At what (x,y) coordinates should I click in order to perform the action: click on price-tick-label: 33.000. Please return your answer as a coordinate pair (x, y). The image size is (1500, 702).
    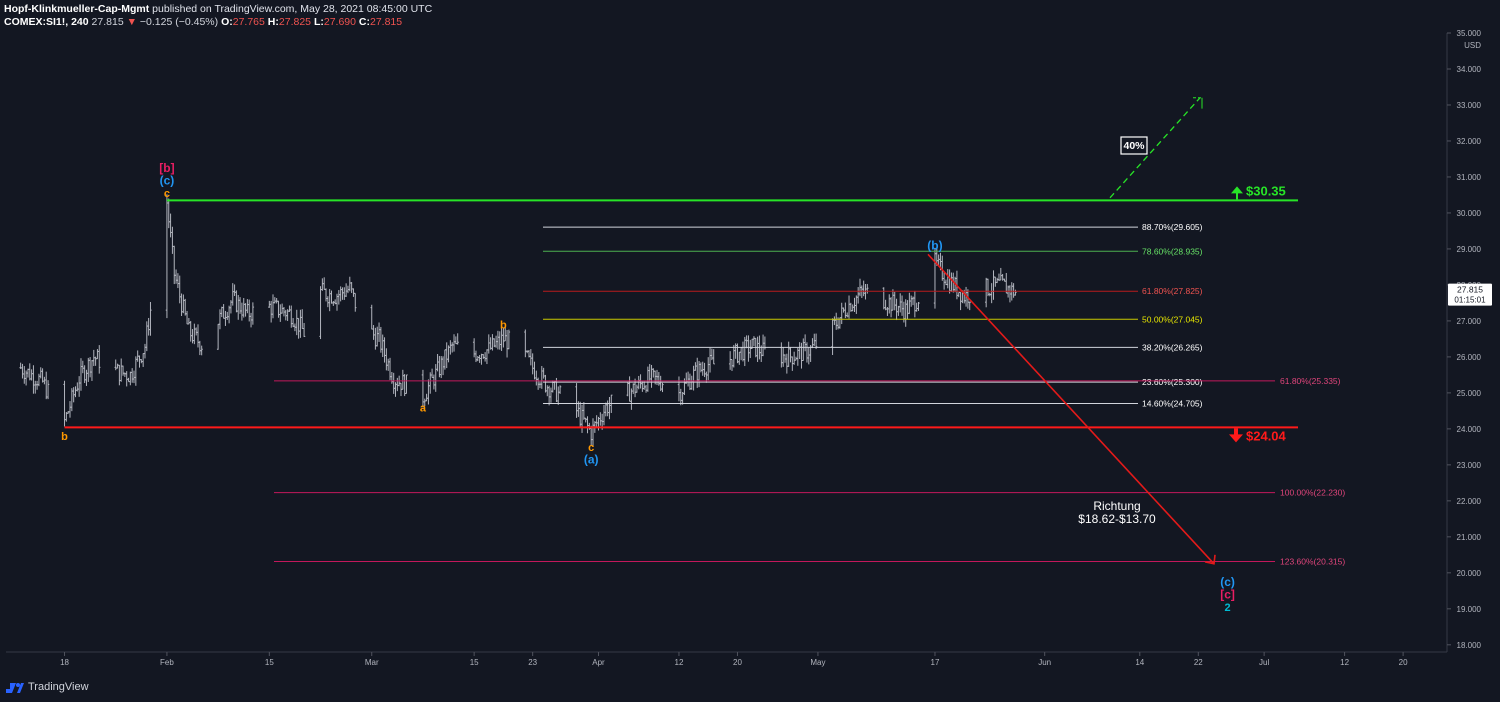
    Looking at the image, I should click on (1469, 105).